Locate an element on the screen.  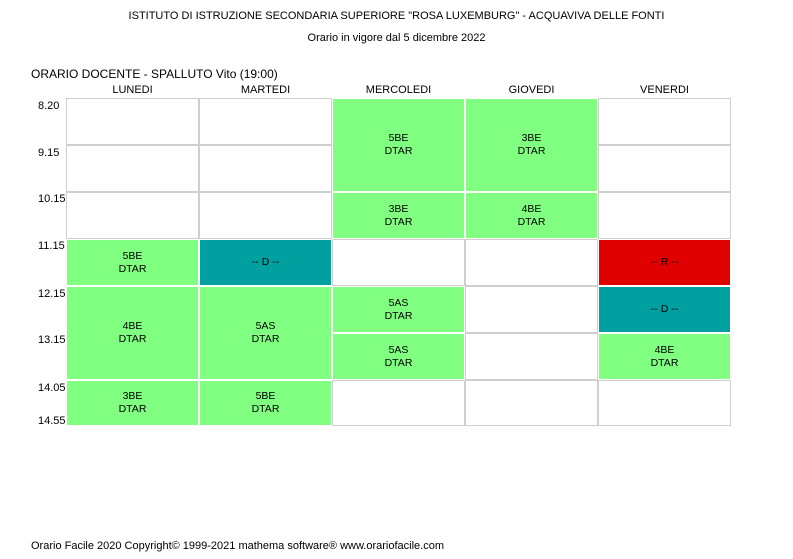
time-label: 8.20 is located at coordinates (49, 106).